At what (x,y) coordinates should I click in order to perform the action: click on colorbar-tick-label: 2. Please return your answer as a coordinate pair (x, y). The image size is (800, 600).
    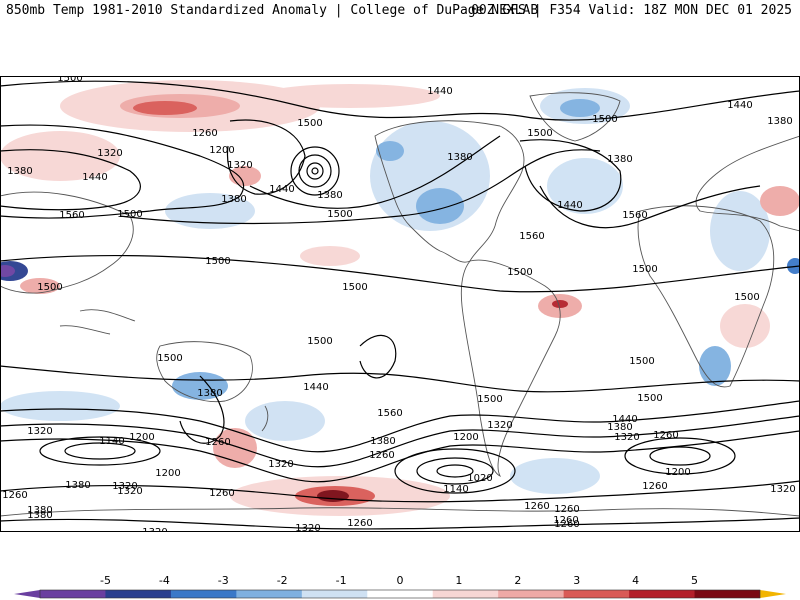
    Looking at the image, I should click on (517, 580).